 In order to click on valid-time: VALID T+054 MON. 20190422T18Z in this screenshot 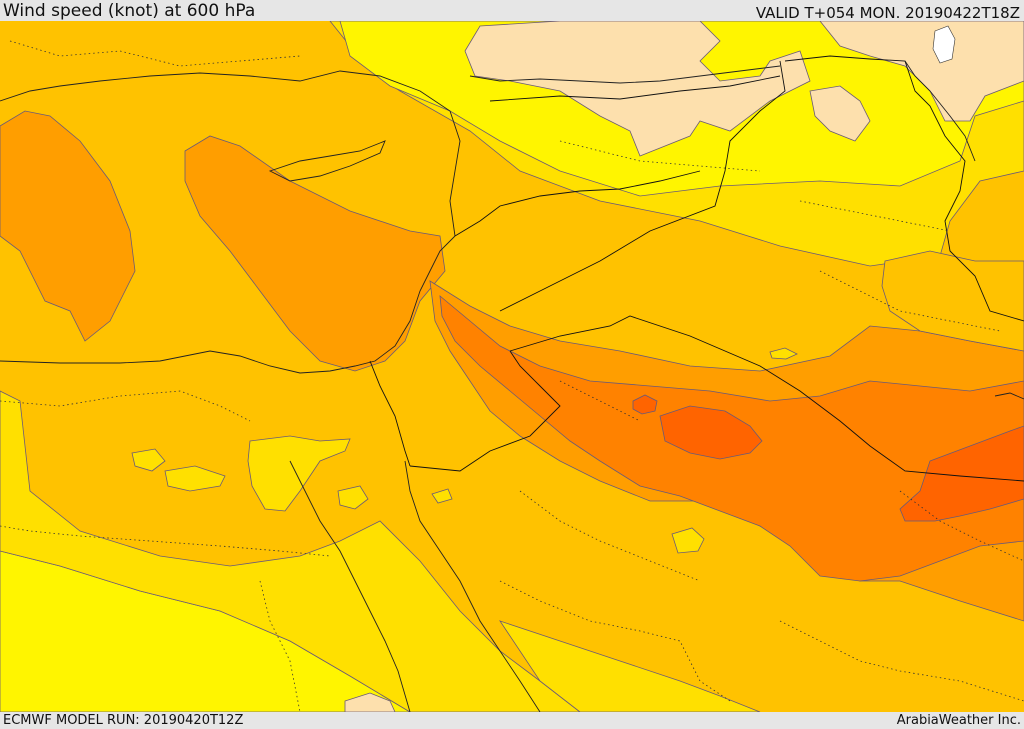, I will do `click(887, 13)`.